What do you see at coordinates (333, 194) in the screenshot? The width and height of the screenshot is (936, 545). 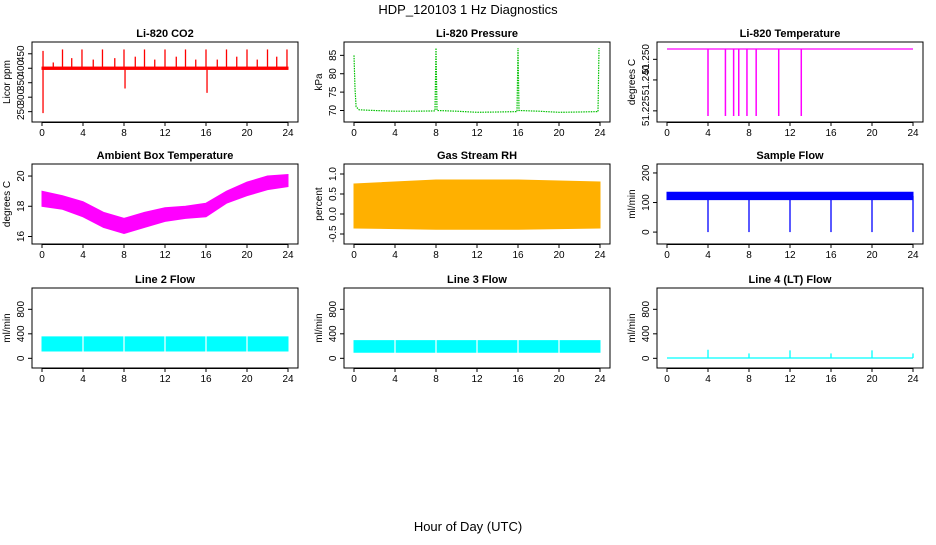 I see `y-tick-label: 0.5` at bounding box center [333, 194].